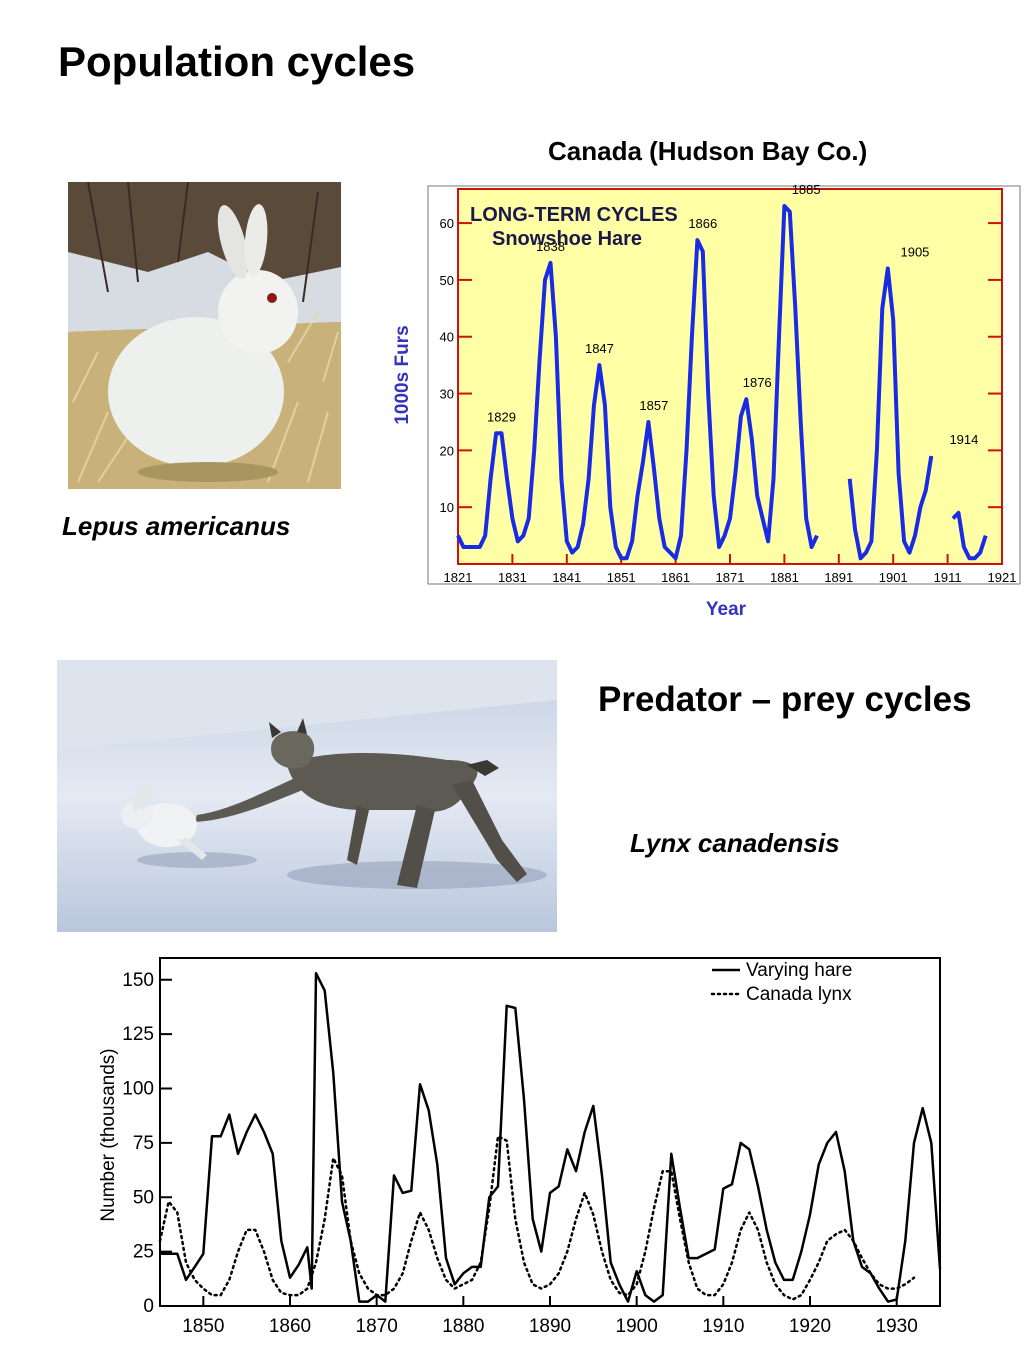 The image size is (1024, 1365). What do you see at coordinates (963, 439) in the screenshot?
I see `chart1-peak-label: 1914` at bounding box center [963, 439].